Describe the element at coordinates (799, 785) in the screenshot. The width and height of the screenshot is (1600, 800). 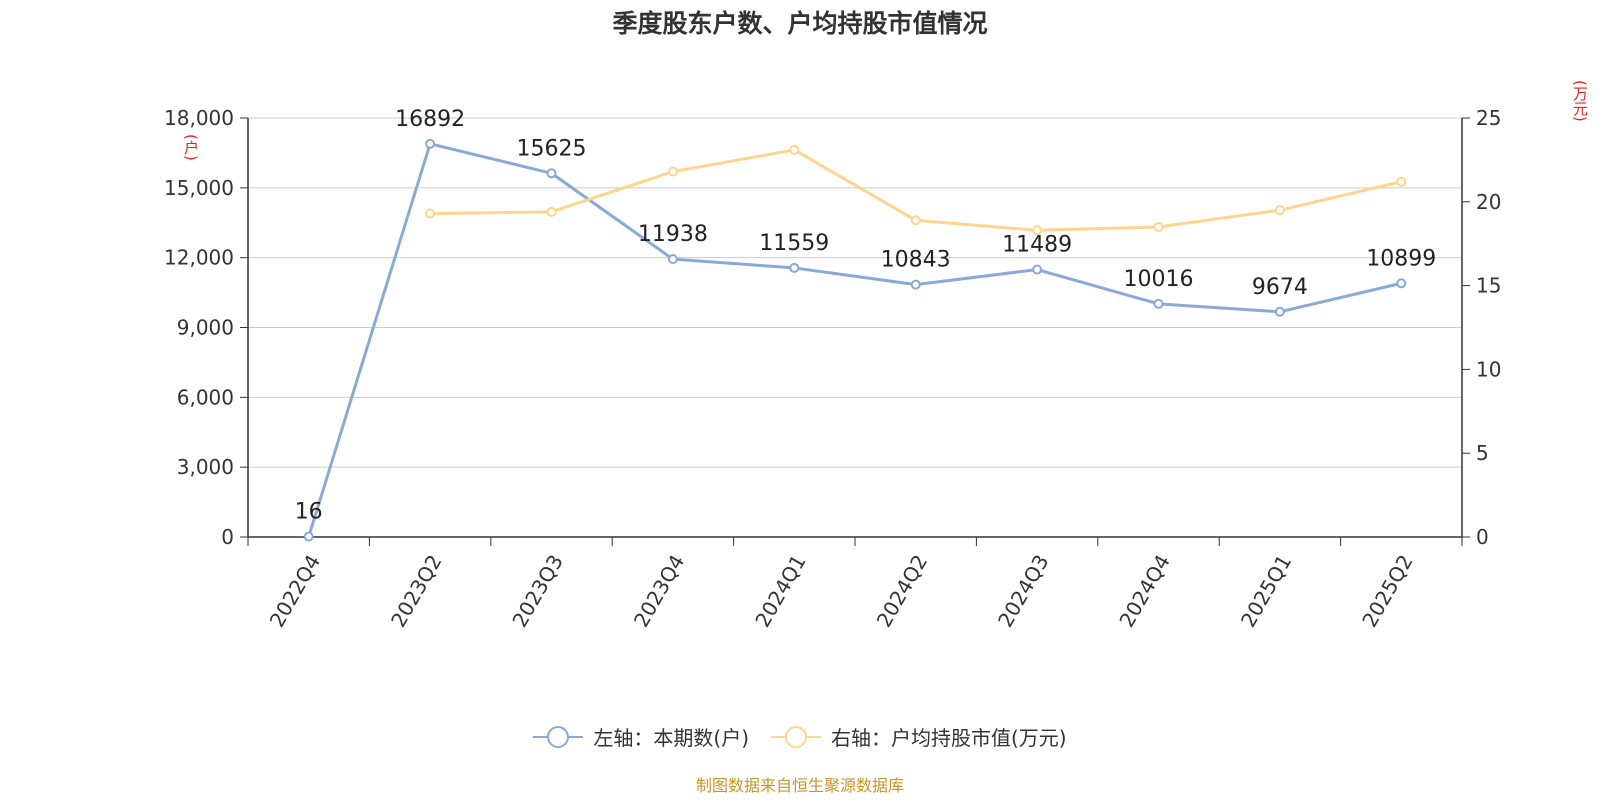
I see `data-source-note: 制图数据来自恒生聚源数据库` at that location.